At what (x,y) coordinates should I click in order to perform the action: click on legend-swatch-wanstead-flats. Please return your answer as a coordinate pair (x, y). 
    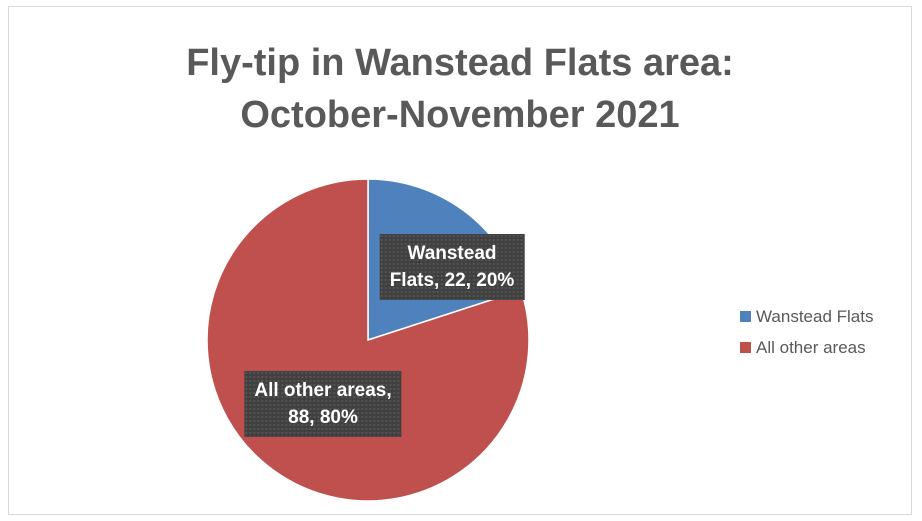
    Looking at the image, I should click on (745, 316).